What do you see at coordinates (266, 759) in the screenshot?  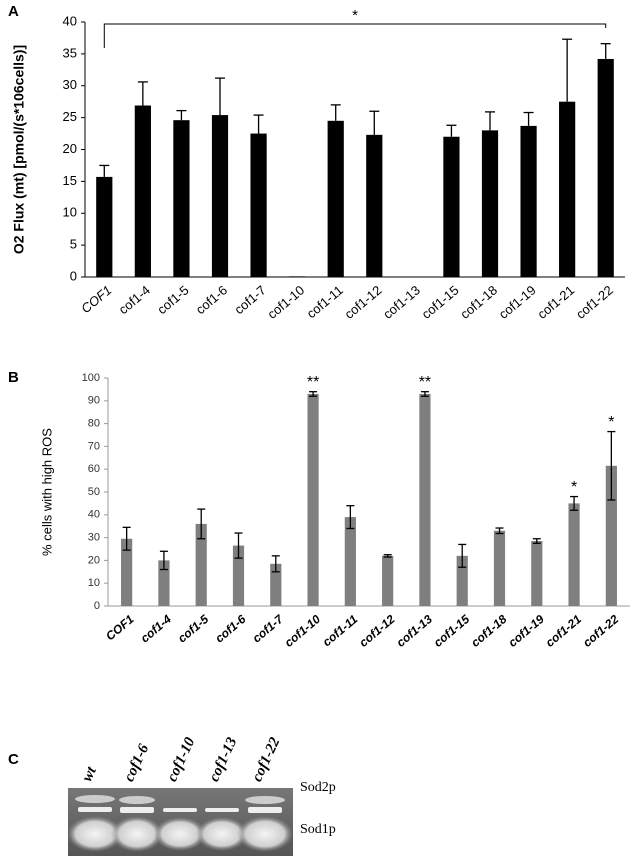 I see `lane-label: cof1-22` at bounding box center [266, 759].